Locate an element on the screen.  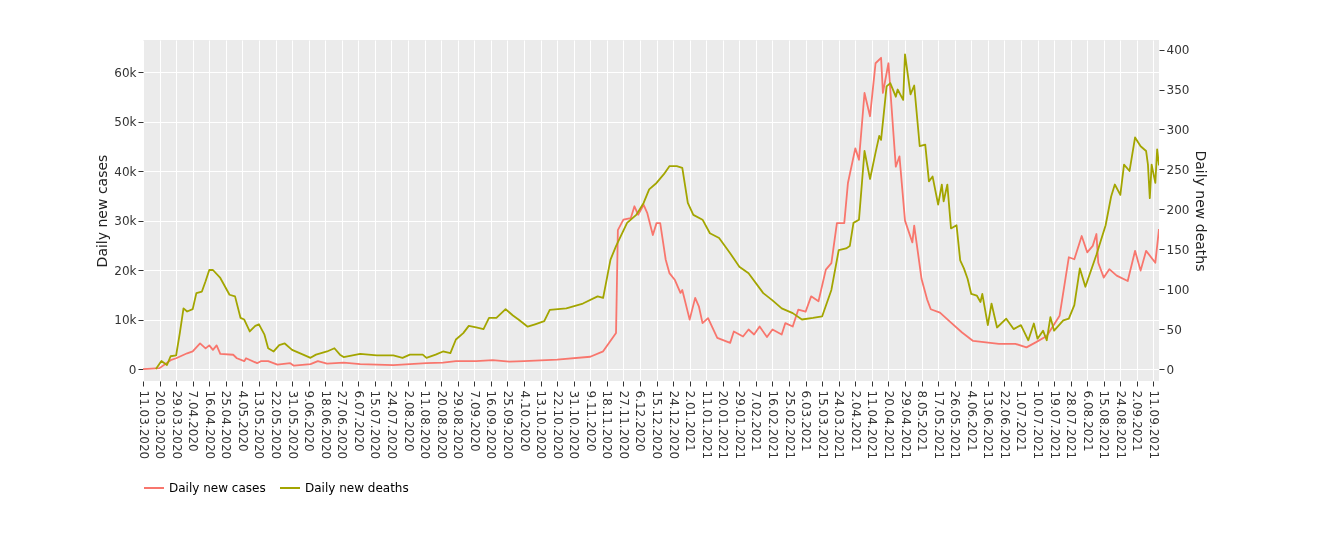
x-tick-label: 24.03.2021 is located at coordinates (839, 425).